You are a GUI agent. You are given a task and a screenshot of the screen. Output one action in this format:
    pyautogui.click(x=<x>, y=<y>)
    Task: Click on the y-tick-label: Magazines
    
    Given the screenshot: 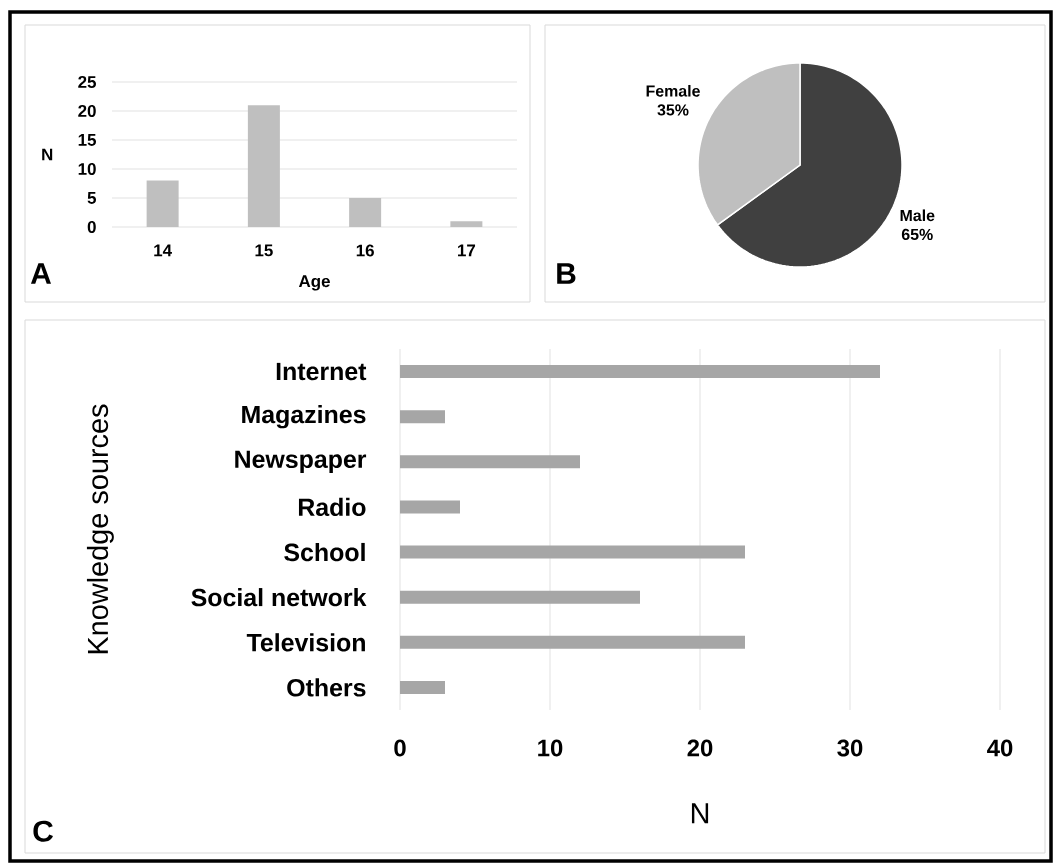 What is the action you would take?
    pyautogui.click(x=304, y=417)
    